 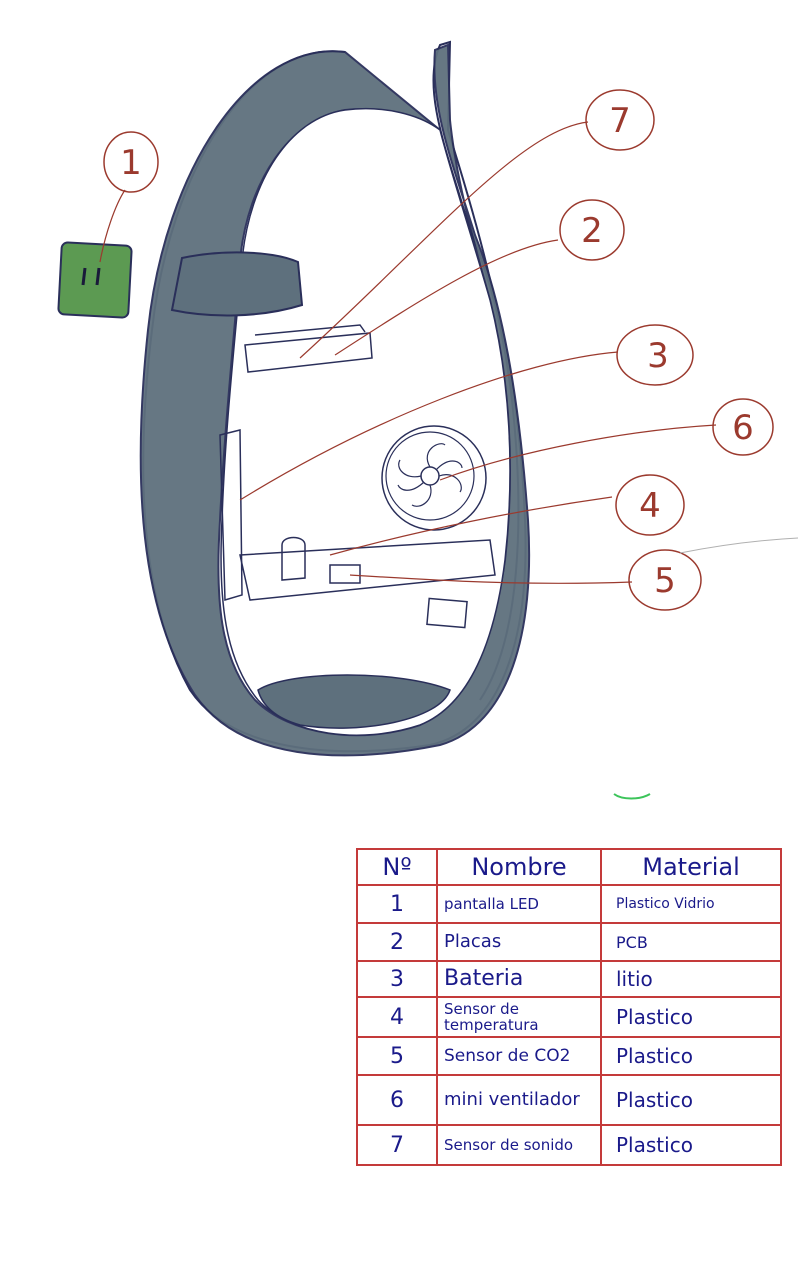 What do you see at coordinates (367, 570) in the screenshot?
I see `board-bottom` at bounding box center [367, 570].